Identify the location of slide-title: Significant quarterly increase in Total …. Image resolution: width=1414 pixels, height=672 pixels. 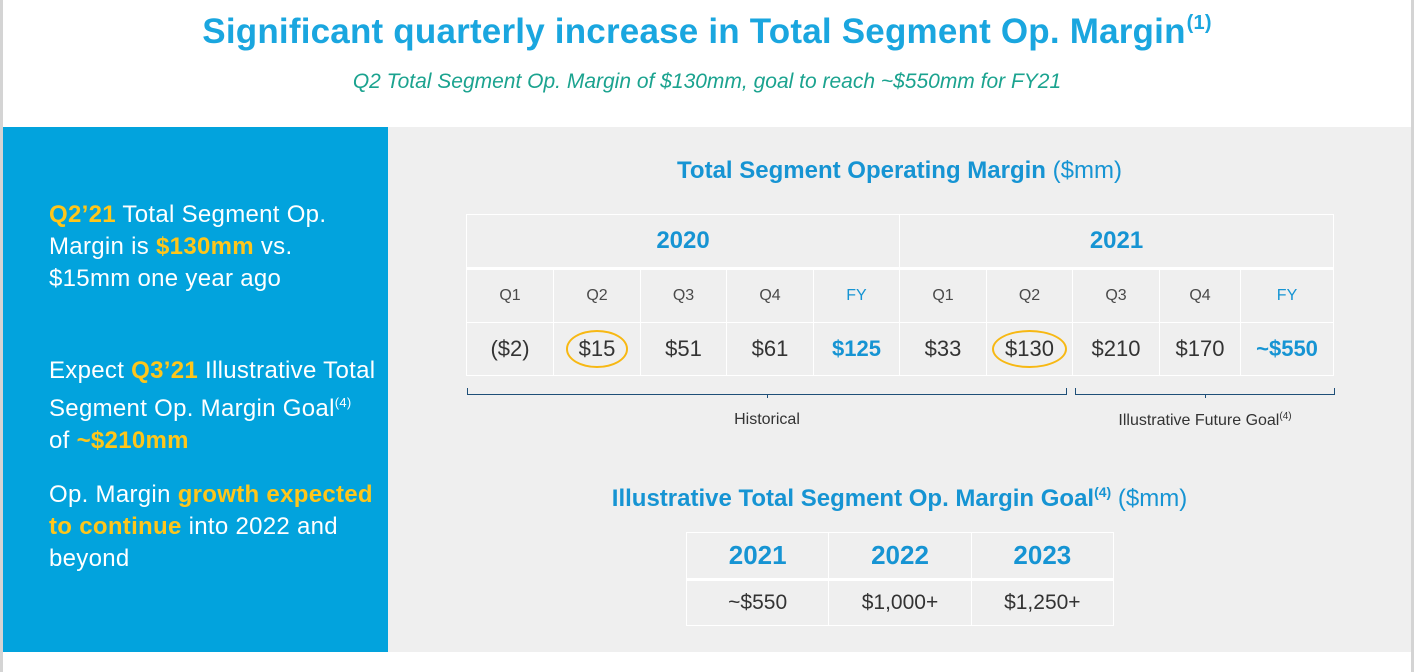
(707, 32).